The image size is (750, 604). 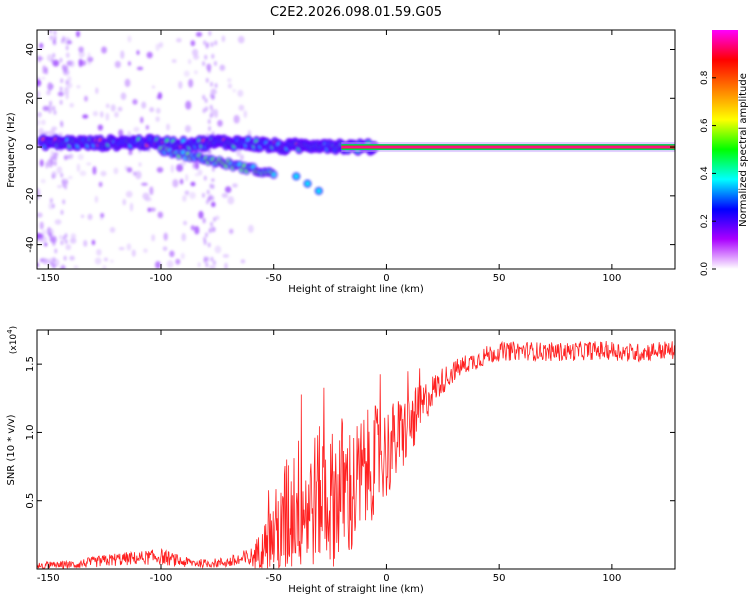 I want to click on x-tick-label: -50, so click(x=274, y=578).